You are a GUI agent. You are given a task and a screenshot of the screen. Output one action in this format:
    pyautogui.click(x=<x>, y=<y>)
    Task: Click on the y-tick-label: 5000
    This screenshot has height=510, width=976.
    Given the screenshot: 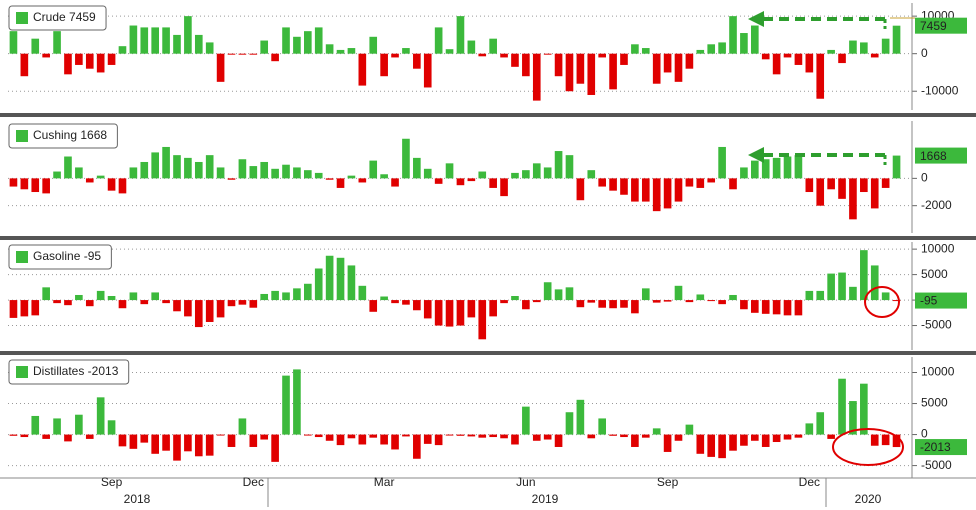 What is the action you would take?
    pyautogui.click(x=934, y=403)
    